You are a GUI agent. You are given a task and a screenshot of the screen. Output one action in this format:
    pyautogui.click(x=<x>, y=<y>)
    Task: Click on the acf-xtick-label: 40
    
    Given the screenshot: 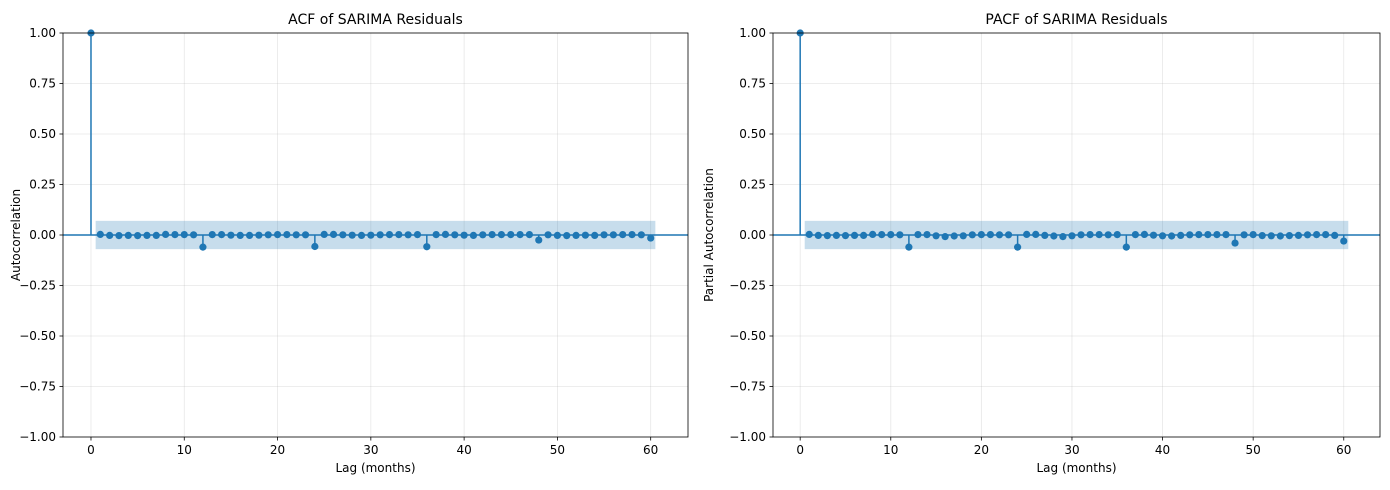 What is the action you would take?
    pyautogui.click(x=463, y=450)
    